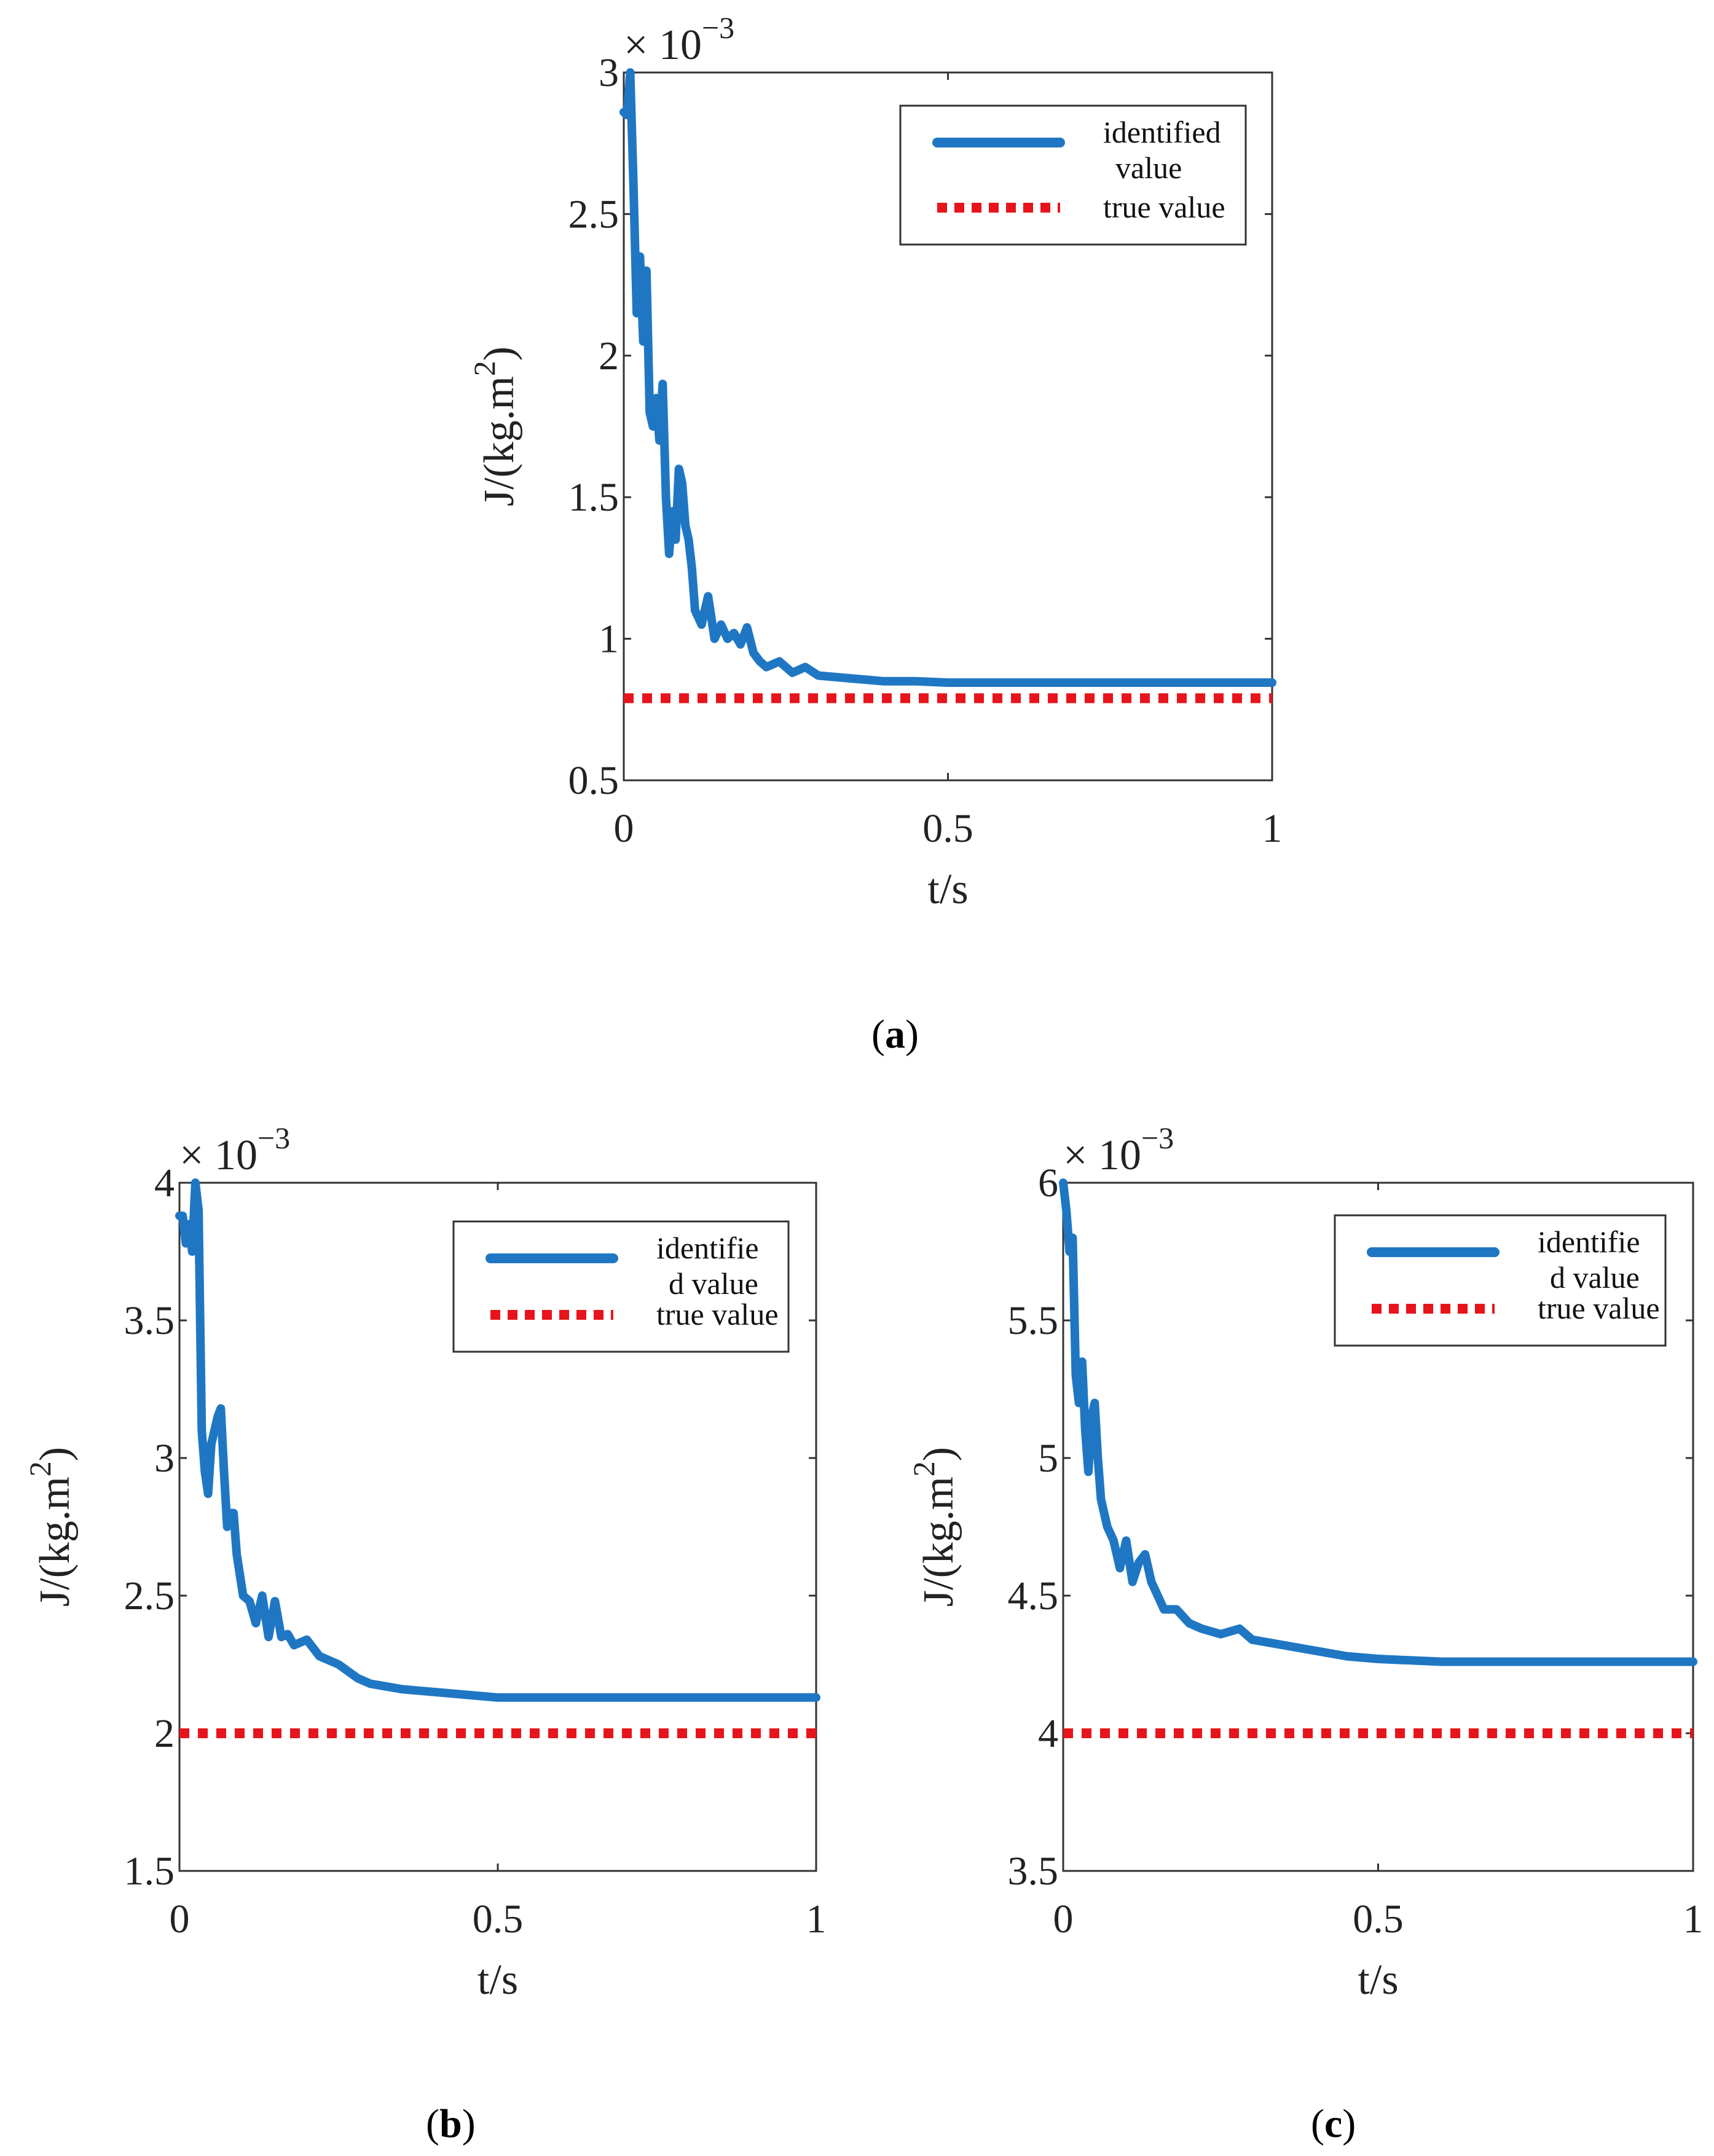 This screenshot has height=2156, width=1714. Describe the element at coordinates (593, 781) in the screenshot. I see `y-tick-label: 0.5` at that location.